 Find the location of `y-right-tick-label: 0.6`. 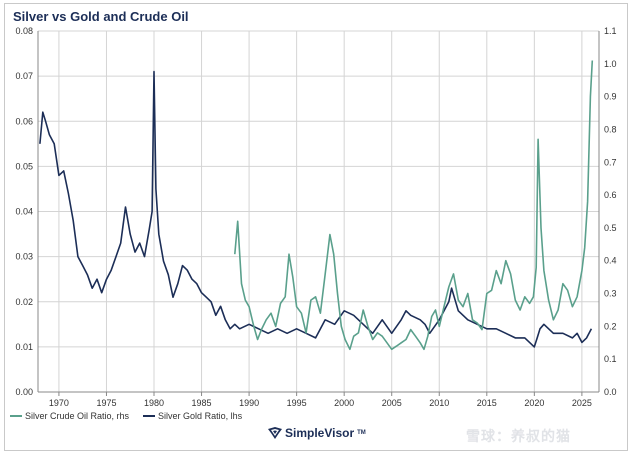

y-right-tick-label: 0.6 is located at coordinates (610, 195).